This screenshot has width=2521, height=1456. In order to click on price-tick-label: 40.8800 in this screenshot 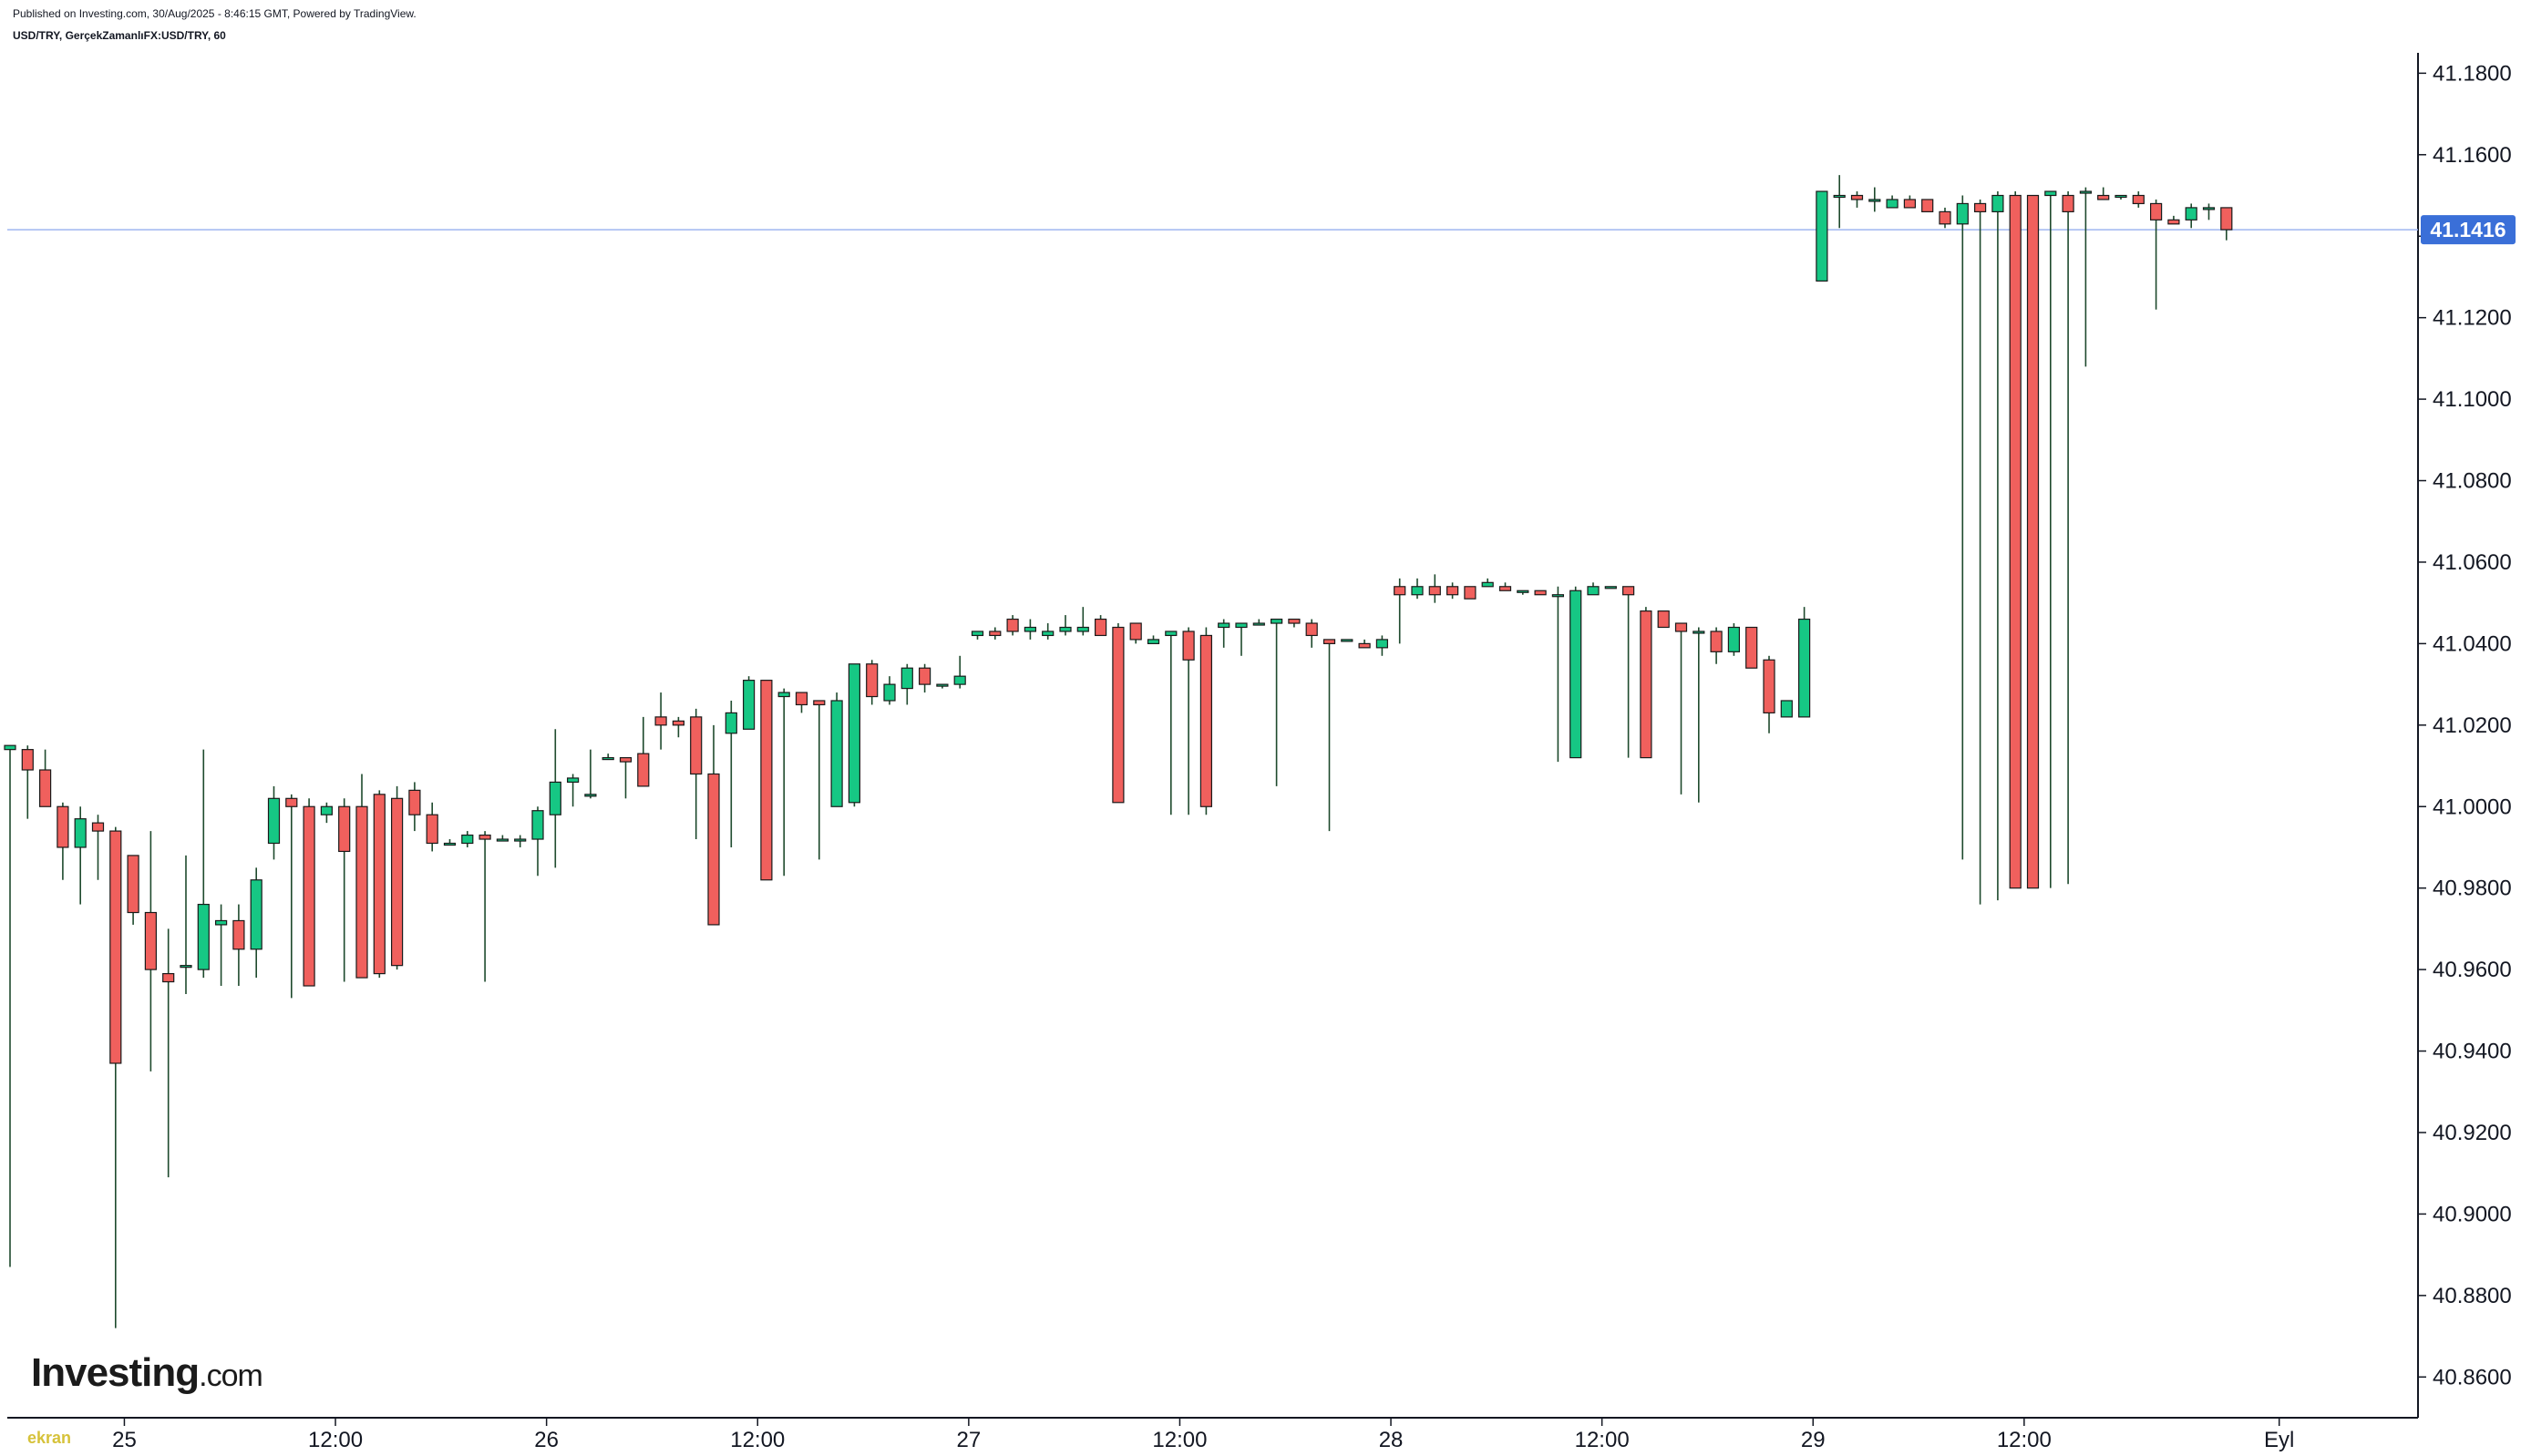, I will do `click(2472, 1296)`.